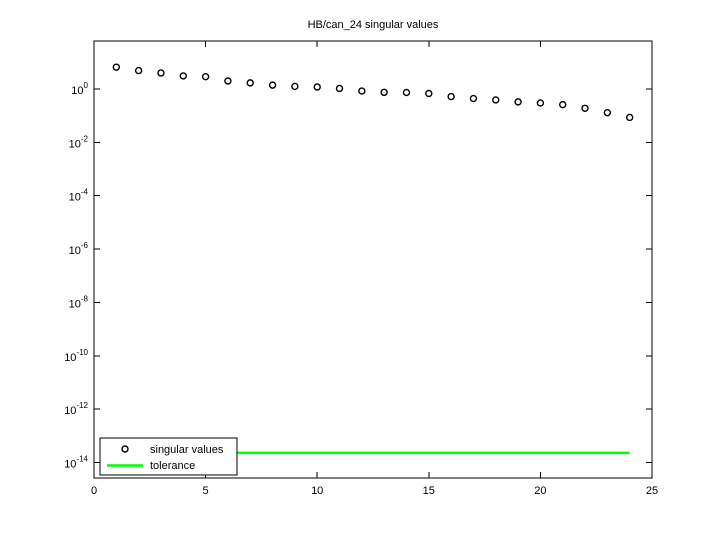  I want to click on legend-box, so click(168, 456).